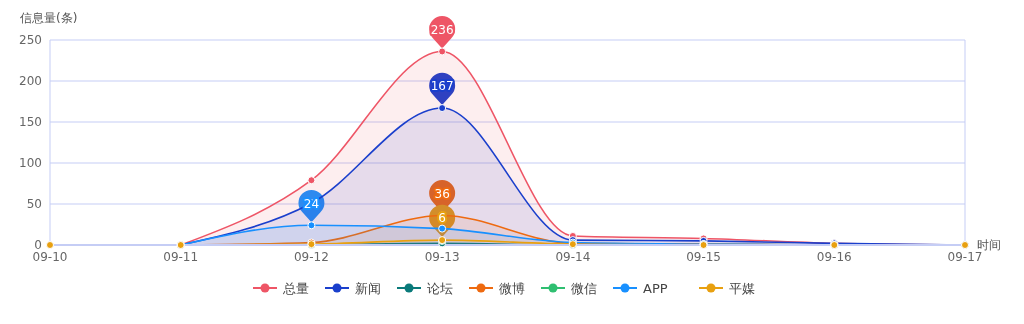  Describe the element at coordinates (742, 288) in the screenshot. I see `legend-label: 平媒` at that location.